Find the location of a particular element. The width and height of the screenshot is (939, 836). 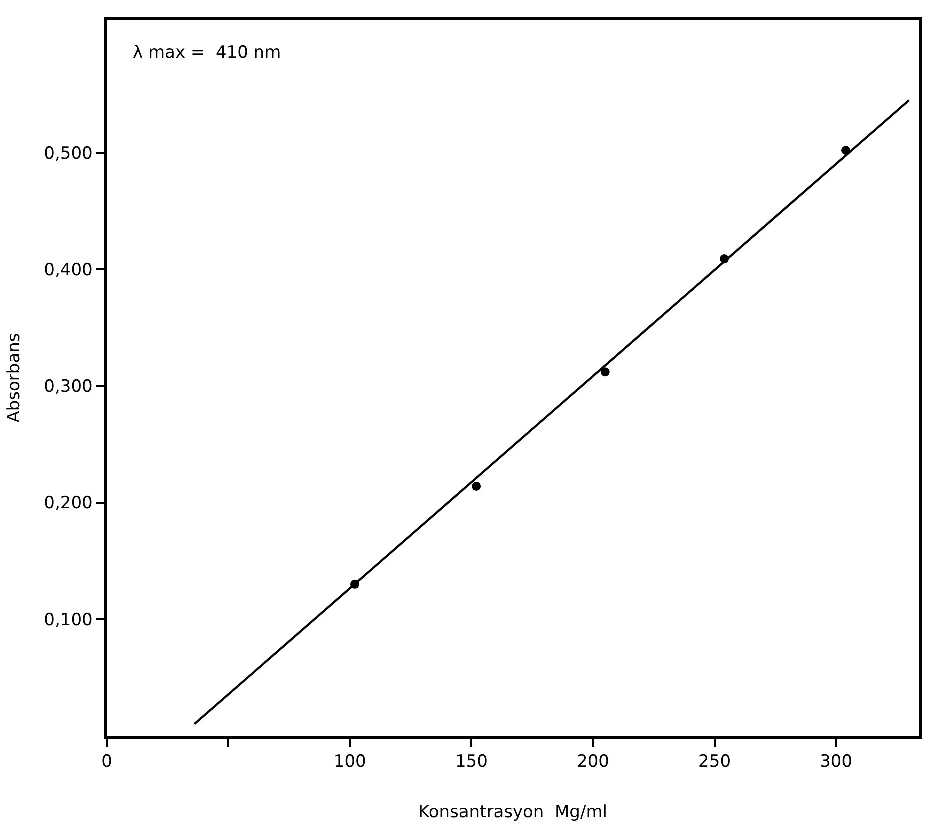

x-tick-label: 0 is located at coordinates (107, 762).